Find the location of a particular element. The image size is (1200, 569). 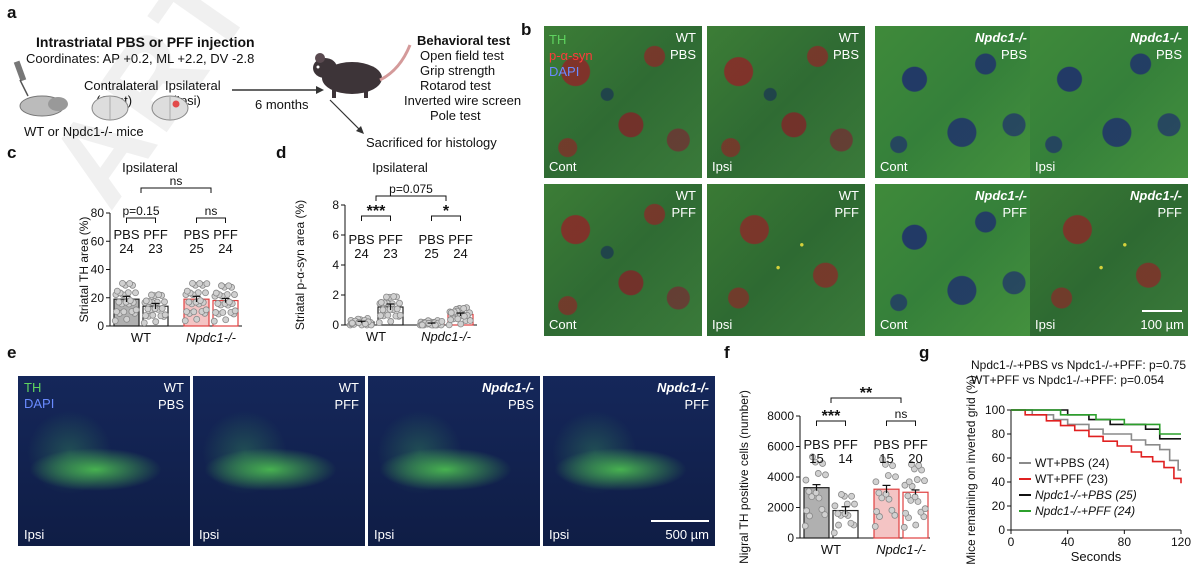

y-axis-label: Mice remaining on inverted grid (%) is located at coordinates (971, 469).